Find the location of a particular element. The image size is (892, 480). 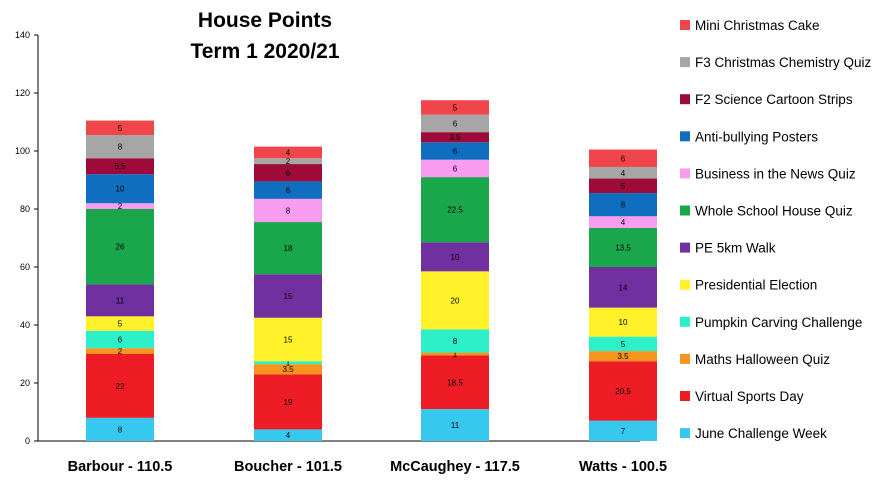

data-label: 22.5 is located at coordinates (455, 210).